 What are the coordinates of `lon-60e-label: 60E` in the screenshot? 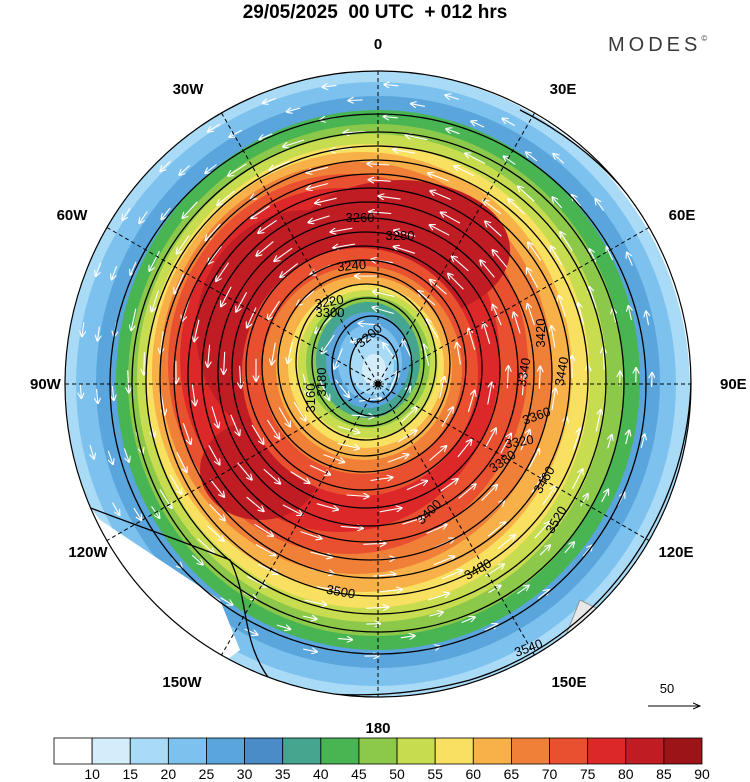 It's located at (682, 215).